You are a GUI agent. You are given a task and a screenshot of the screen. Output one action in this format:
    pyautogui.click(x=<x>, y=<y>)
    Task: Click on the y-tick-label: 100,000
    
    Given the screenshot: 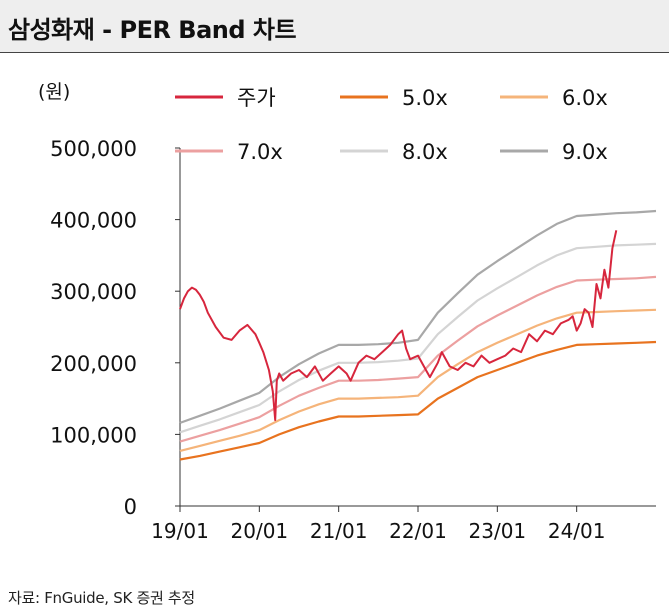 What is the action you would take?
    pyautogui.click(x=93, y=435)
    